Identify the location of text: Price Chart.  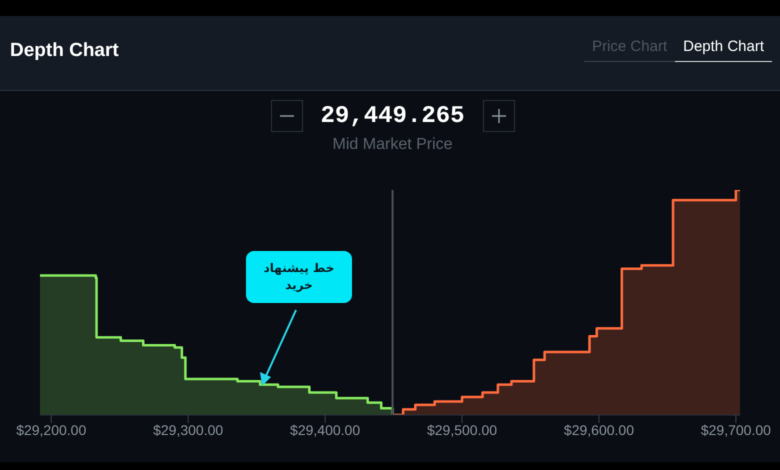
(630, 50).